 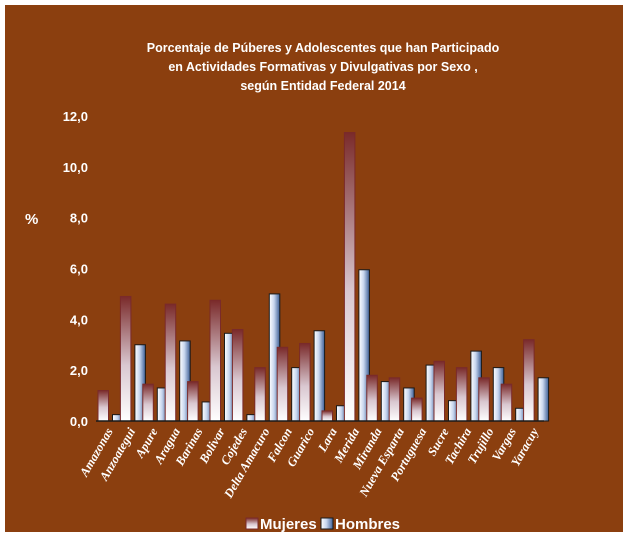 I want to click on legend-swatch-hombres, so click(x=327, y=523).